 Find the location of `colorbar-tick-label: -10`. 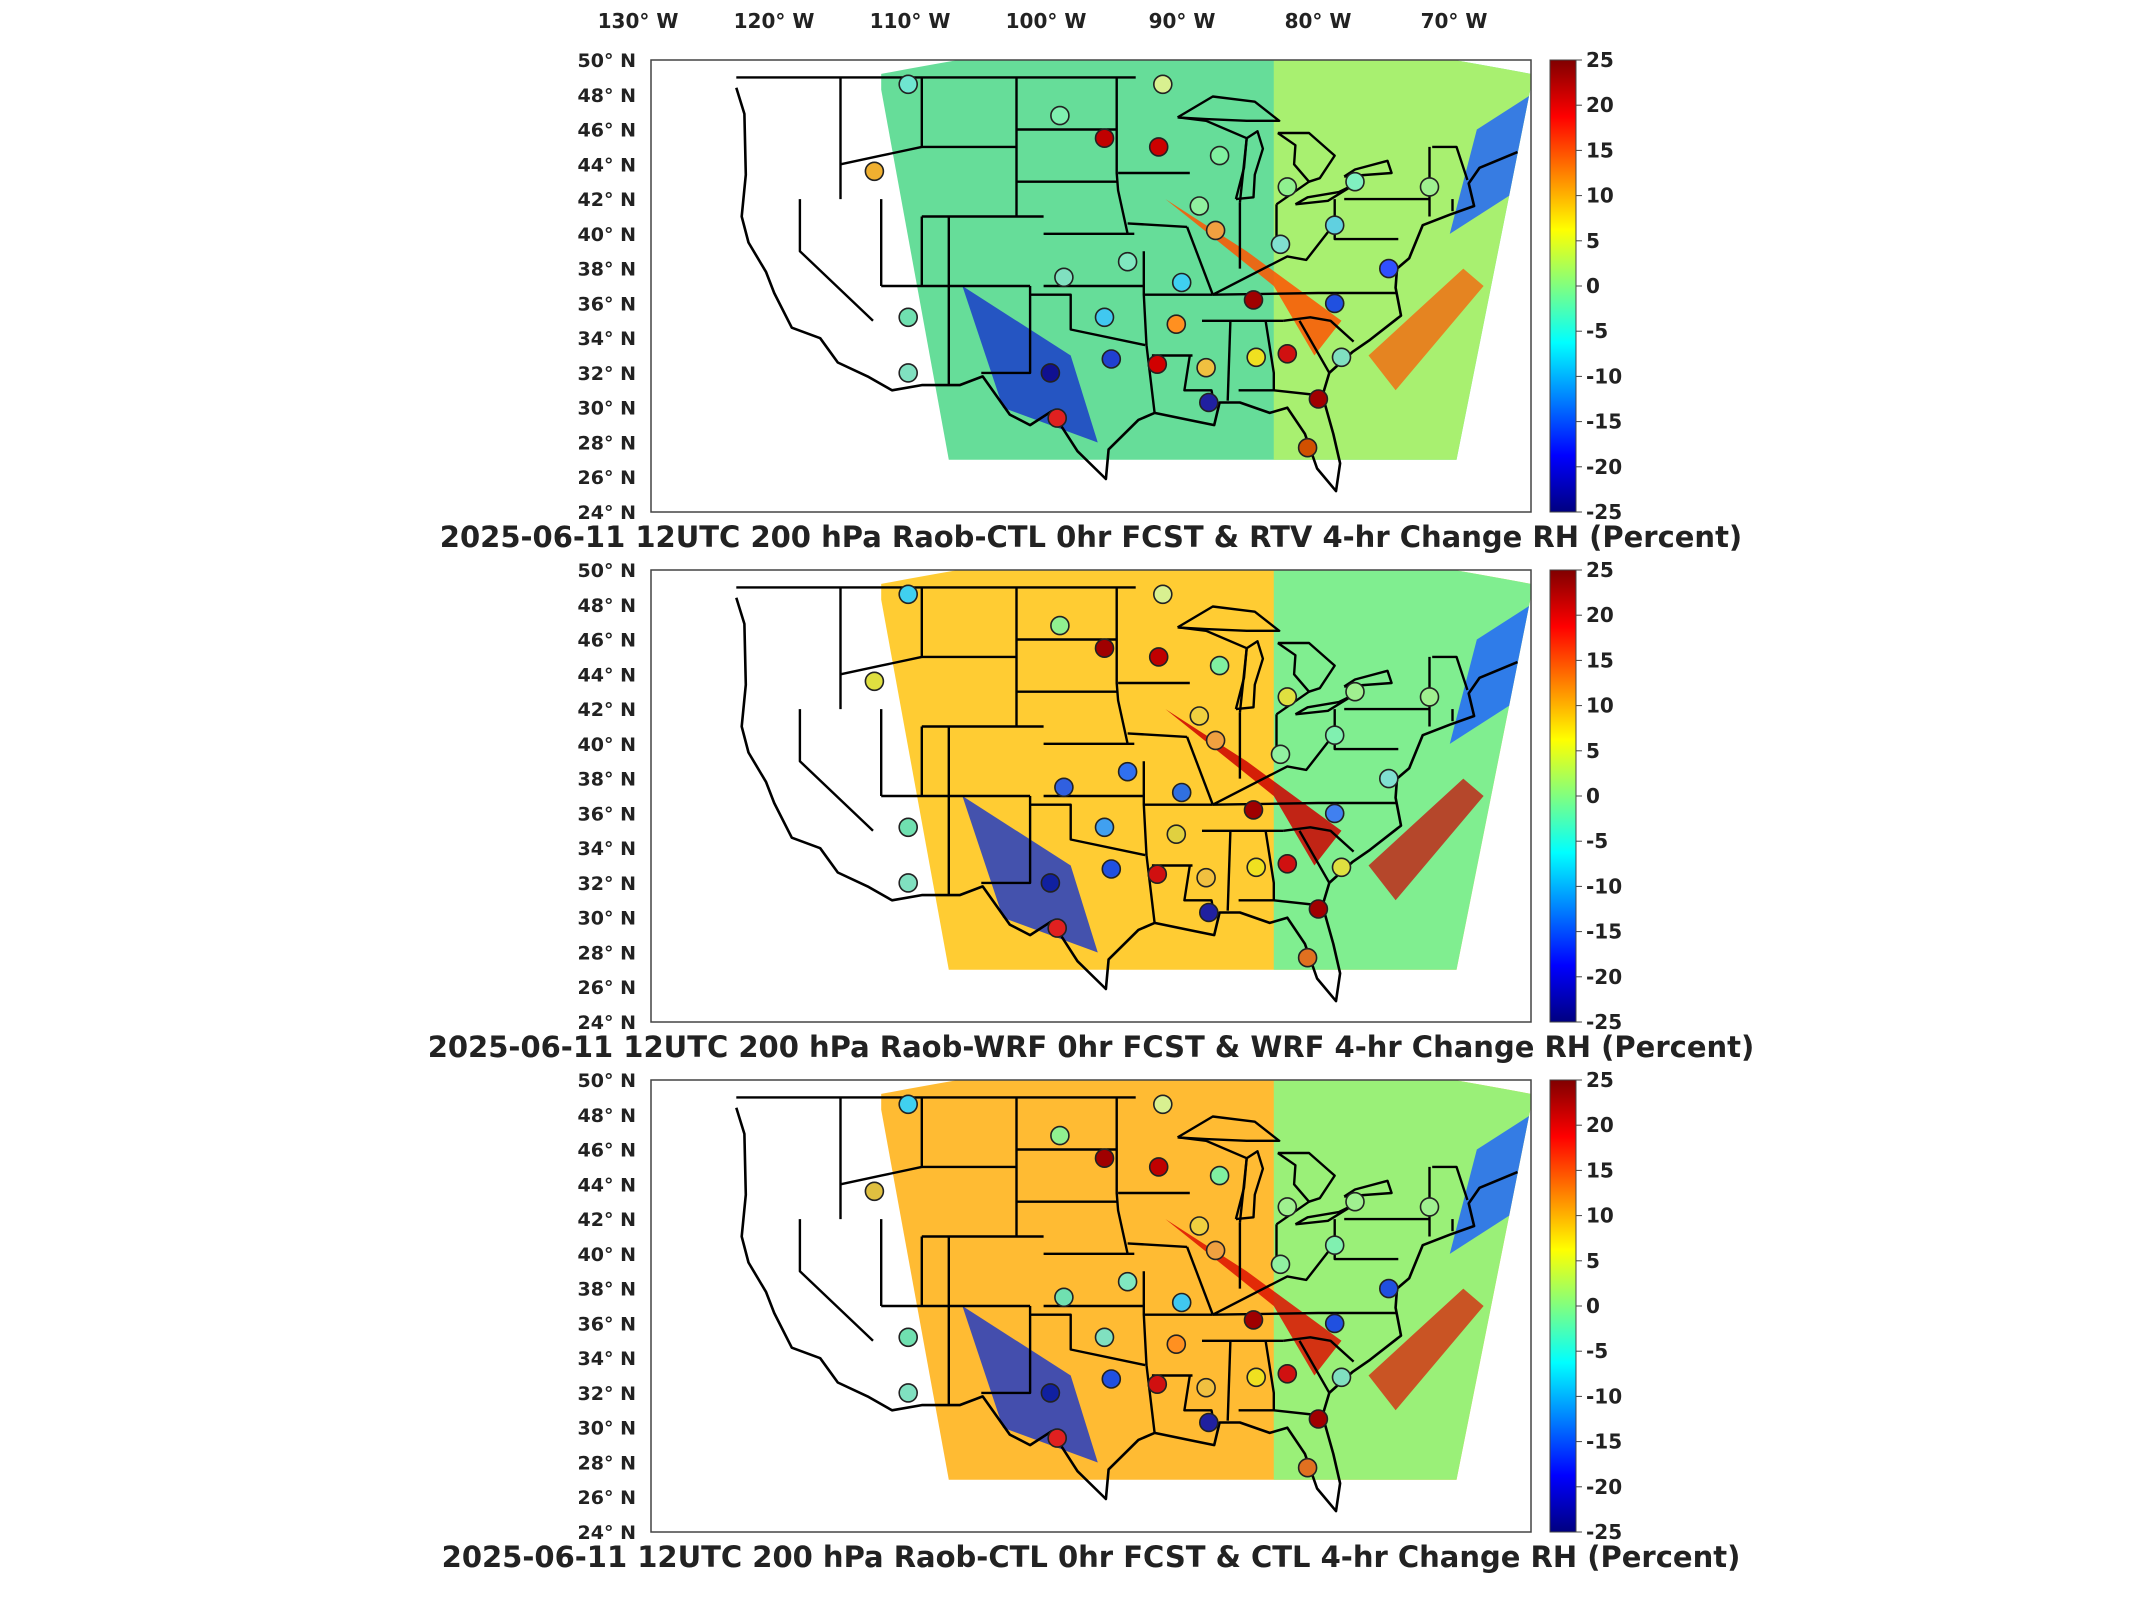

colorbar-tick-label: -10 is located at coordinates (1604, 376).